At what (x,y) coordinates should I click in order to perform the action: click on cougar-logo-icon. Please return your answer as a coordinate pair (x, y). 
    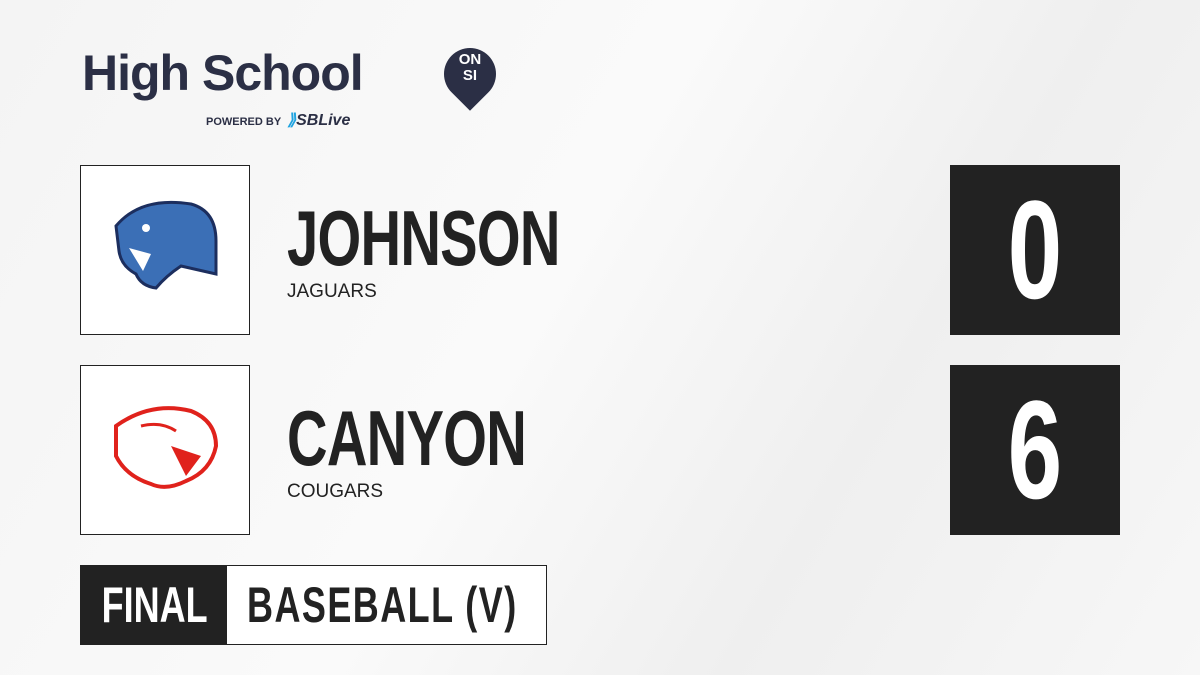
    Looking at the image, I should click on (166, 447).